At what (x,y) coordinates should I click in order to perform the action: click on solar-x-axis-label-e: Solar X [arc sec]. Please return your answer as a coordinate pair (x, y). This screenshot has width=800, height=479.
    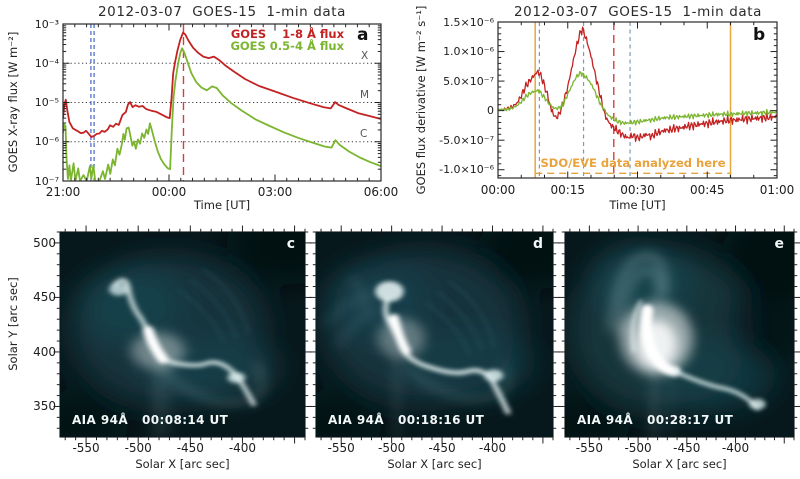
    Looking at the image, I should click on (679, 464).